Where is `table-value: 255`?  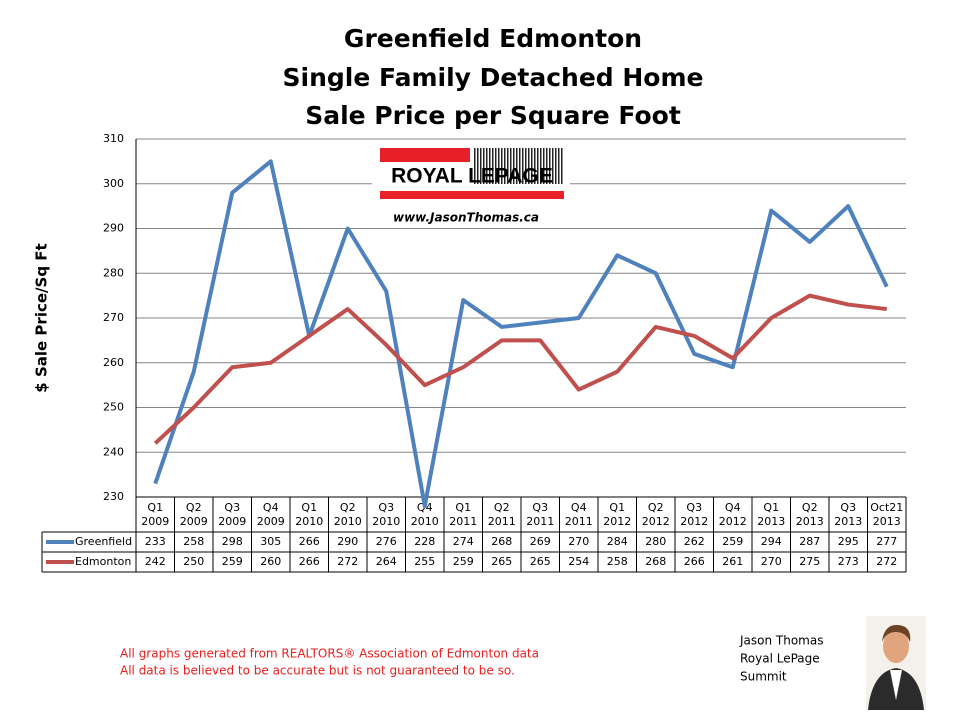 table-value: 255 is located at coordinates (424, 561).